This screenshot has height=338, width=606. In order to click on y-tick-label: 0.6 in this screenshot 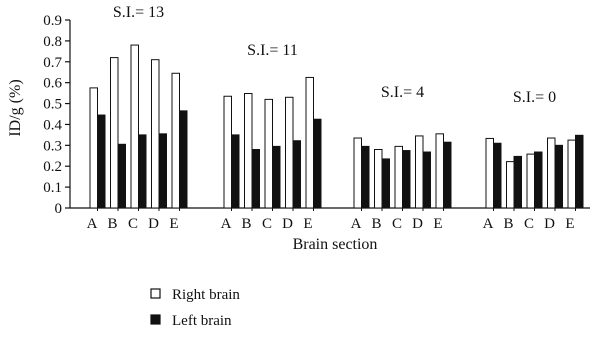, I will do `click(52, 84)`.